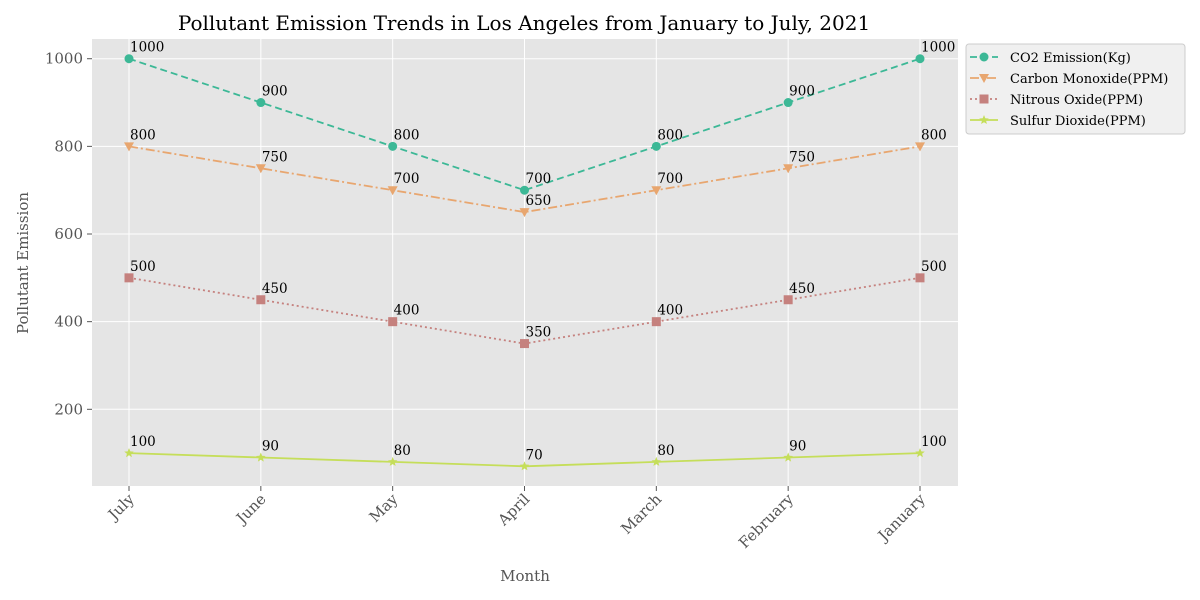 This screenshot has height=600, width=1200. What do you see at coordinates (64, 59) in the screenshot?
I see `y-tick-label: 1000` at bounding box center [64, 59].